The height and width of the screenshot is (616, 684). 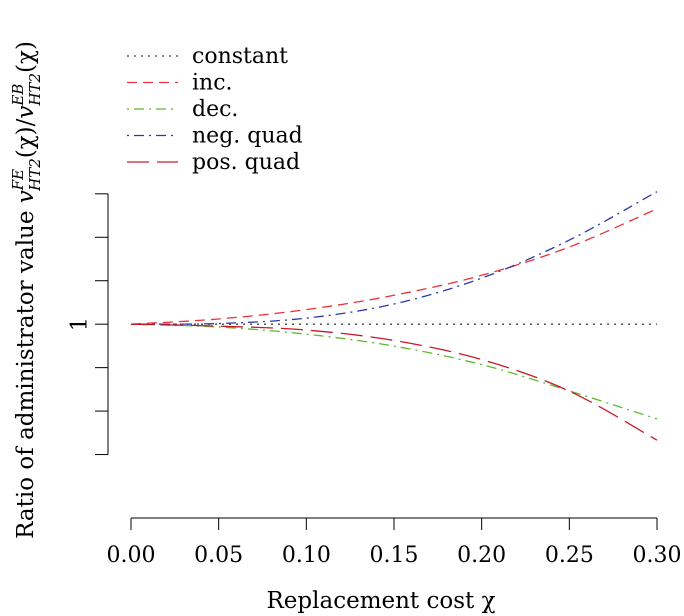 I want to click on x-tick-label: 0.20, so click(x=481, y=555).